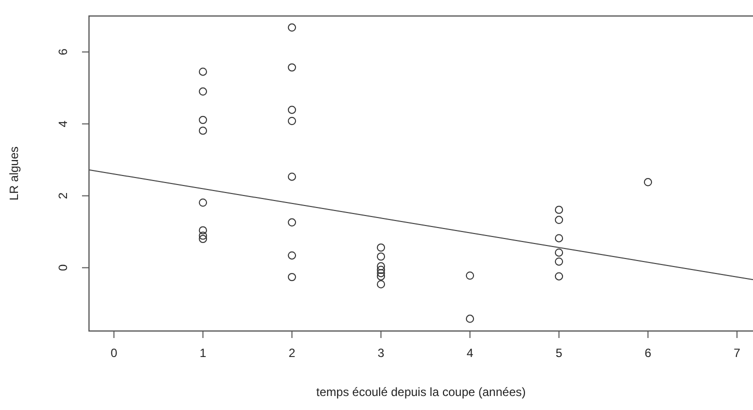 This screenshot has height=410, width=753. I want to click on x-tick-label: 4, so click(470, 353).